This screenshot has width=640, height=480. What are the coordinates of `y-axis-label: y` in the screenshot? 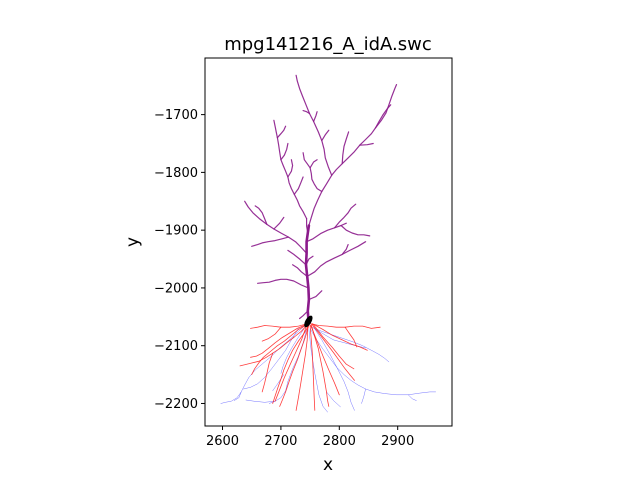 It's located at (133, 242).